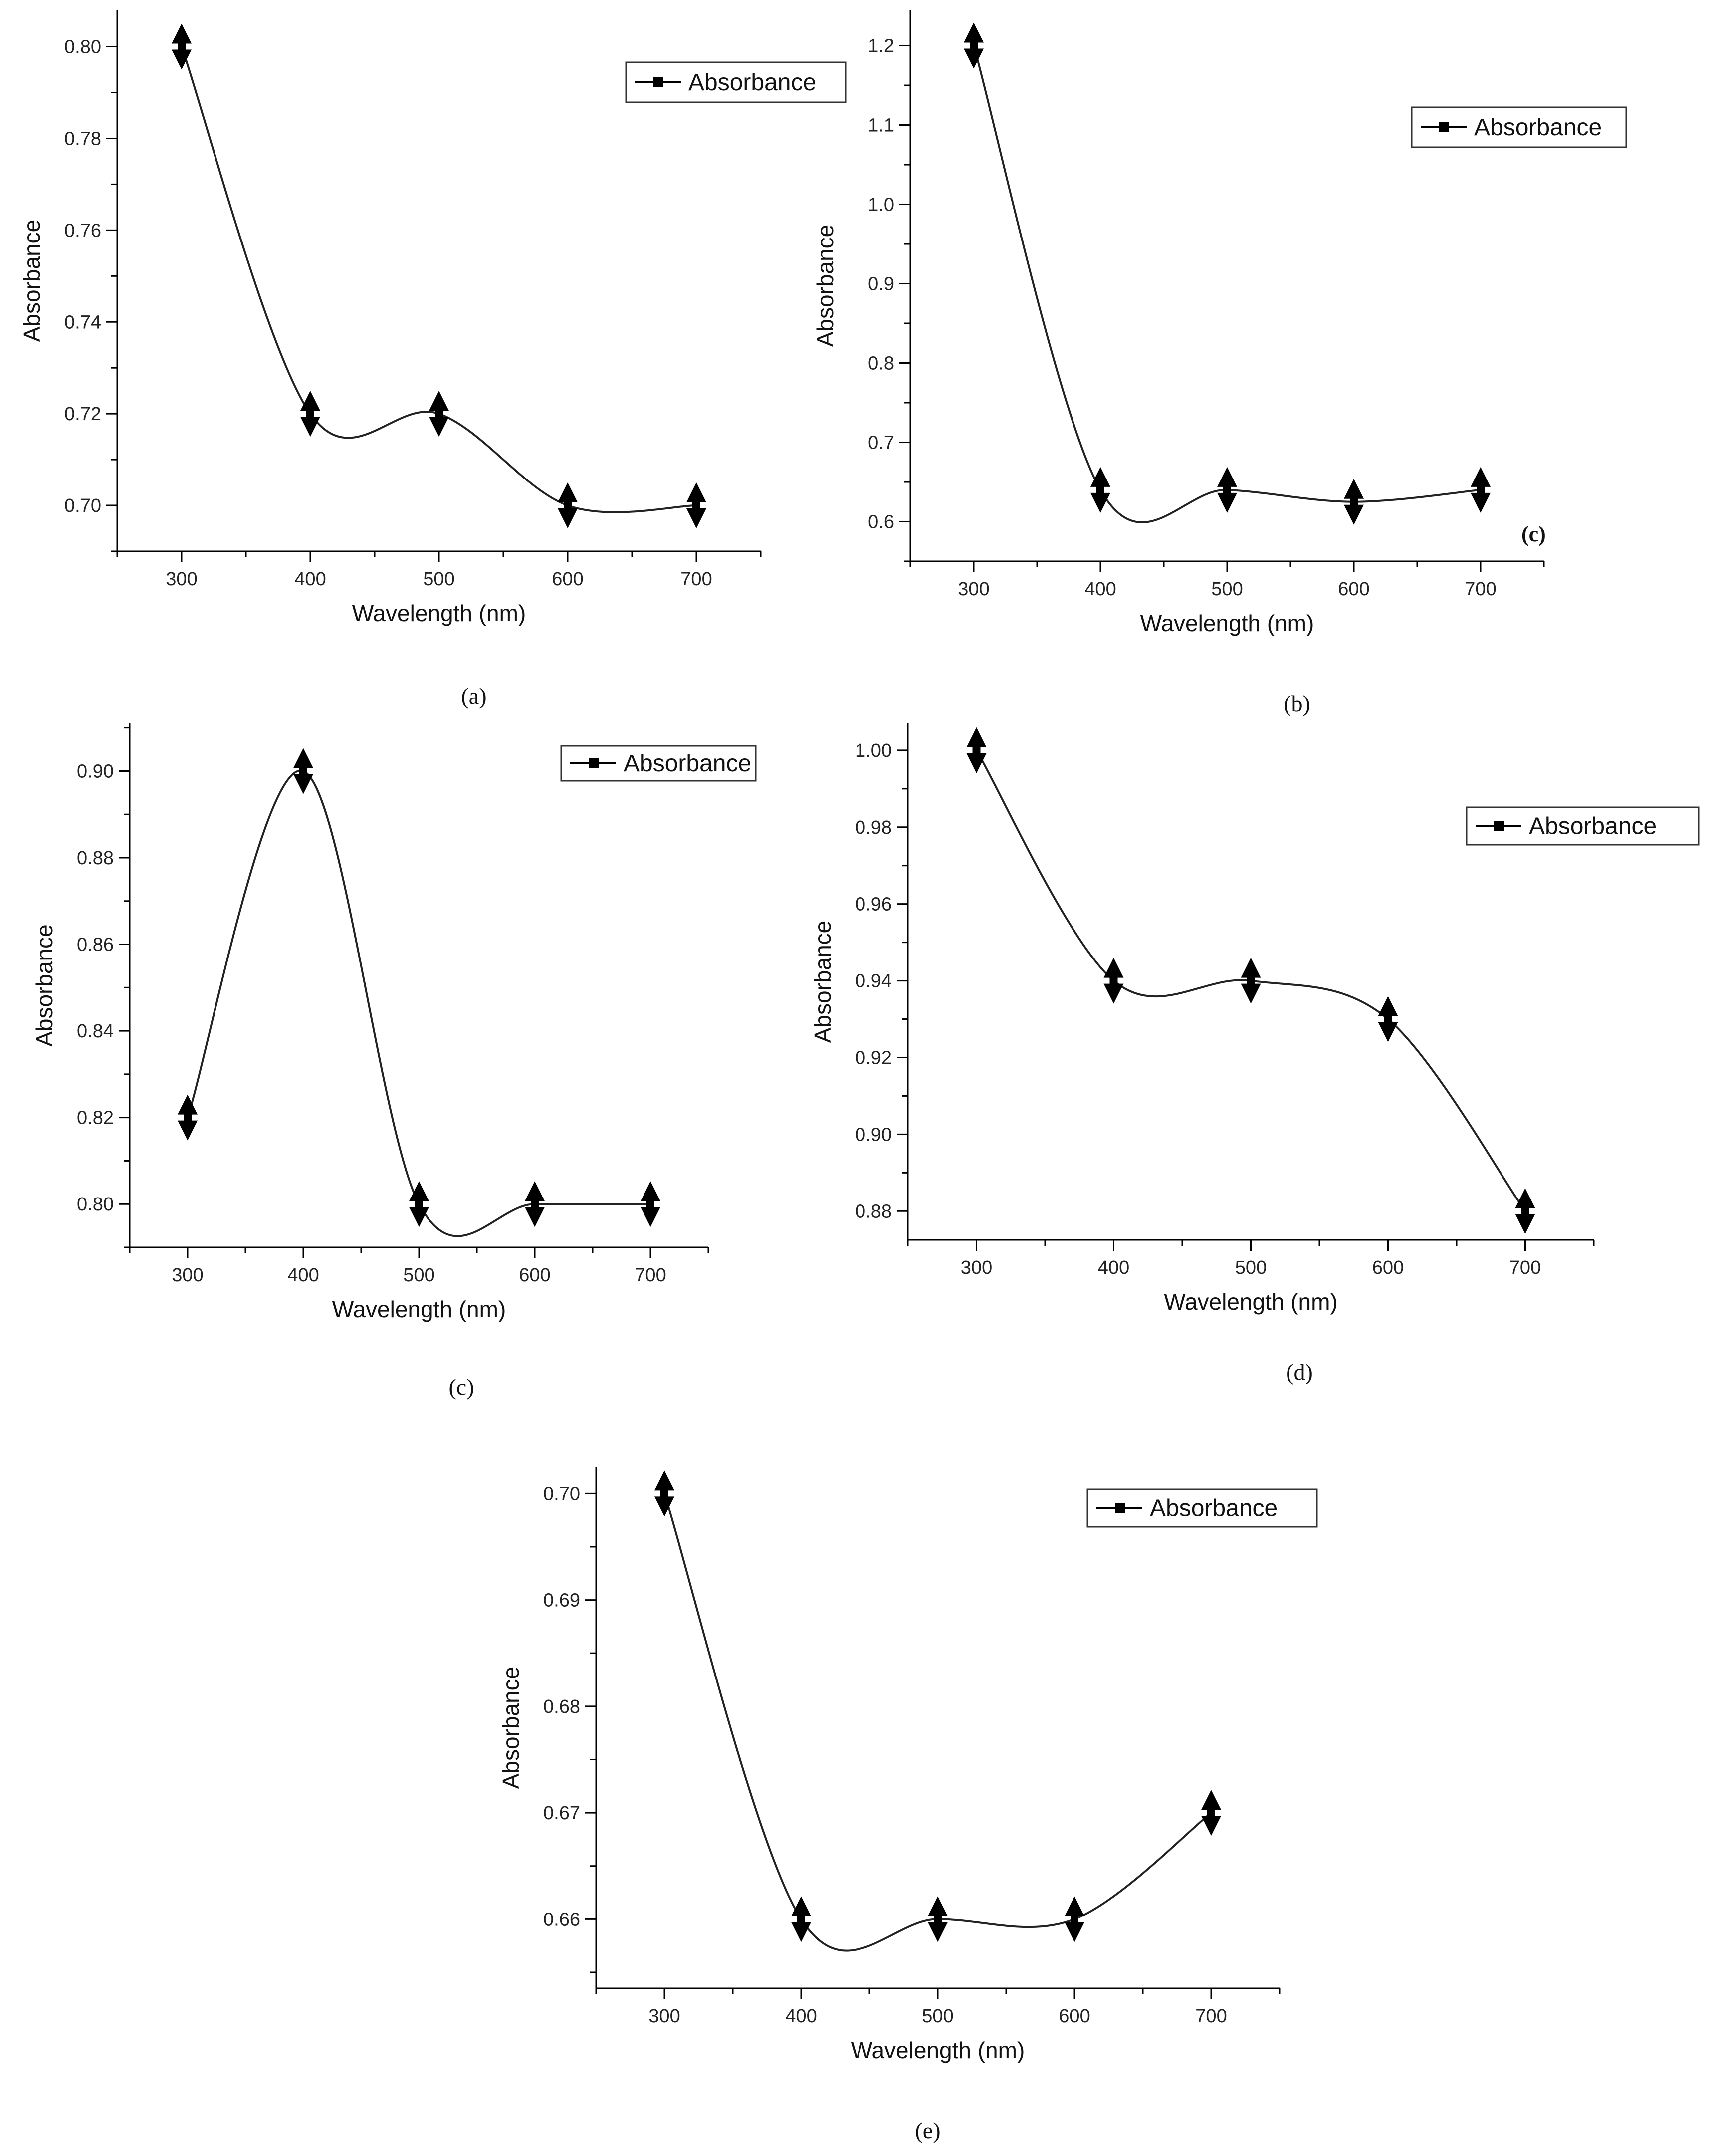  What do you see at coordinates (511, 1728) in the screenshot?
I see `chart-e-y-axis-title: Absorbance` at bounding box center [511, 1728].